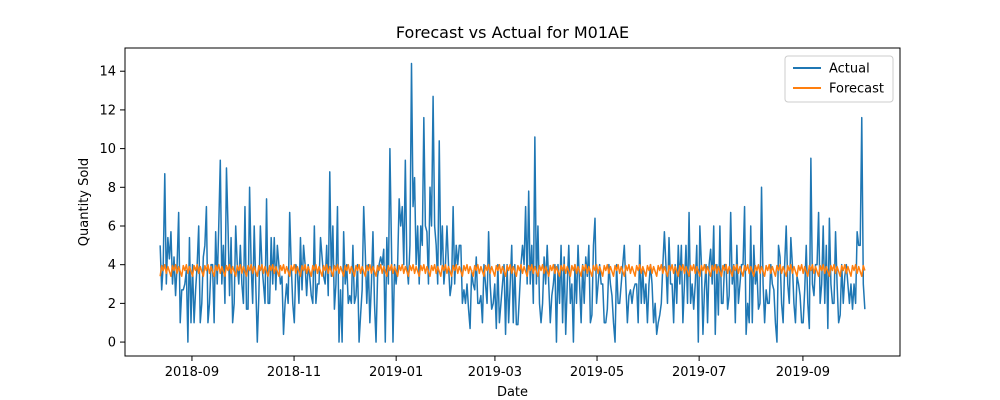 The height and width of the screenshot is (400, 1000). Describe the element at coordinates (112, 188) in the screenshot. I see `y-tick-label: 8` at that location.